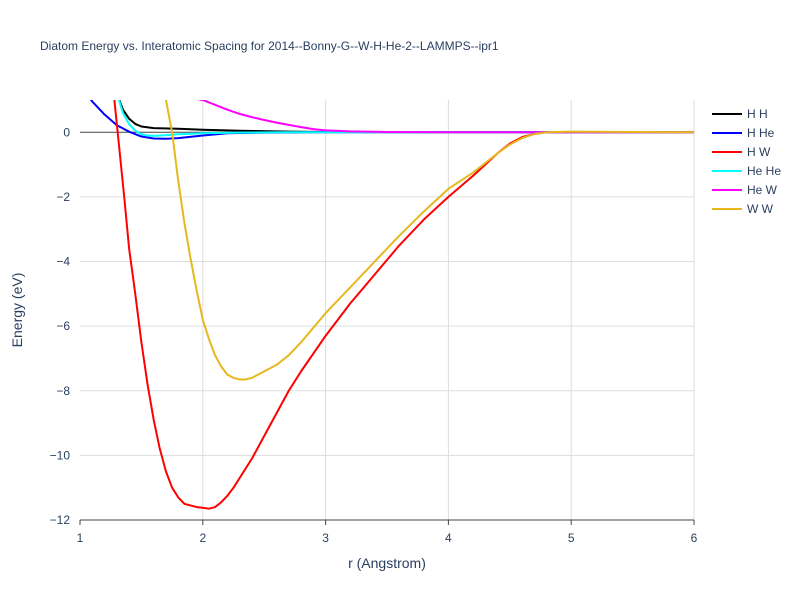  What do you see at coordinates (60, 520) in the screenshot?
I see `y-tick-label: −12` at bounding box center [60, 520].